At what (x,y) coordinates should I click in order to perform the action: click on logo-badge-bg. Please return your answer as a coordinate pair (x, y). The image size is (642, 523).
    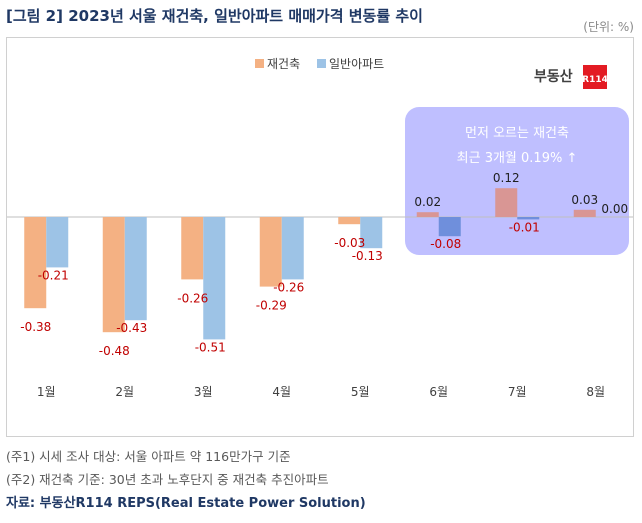
    Looking at the image, I should click on (595, 77).